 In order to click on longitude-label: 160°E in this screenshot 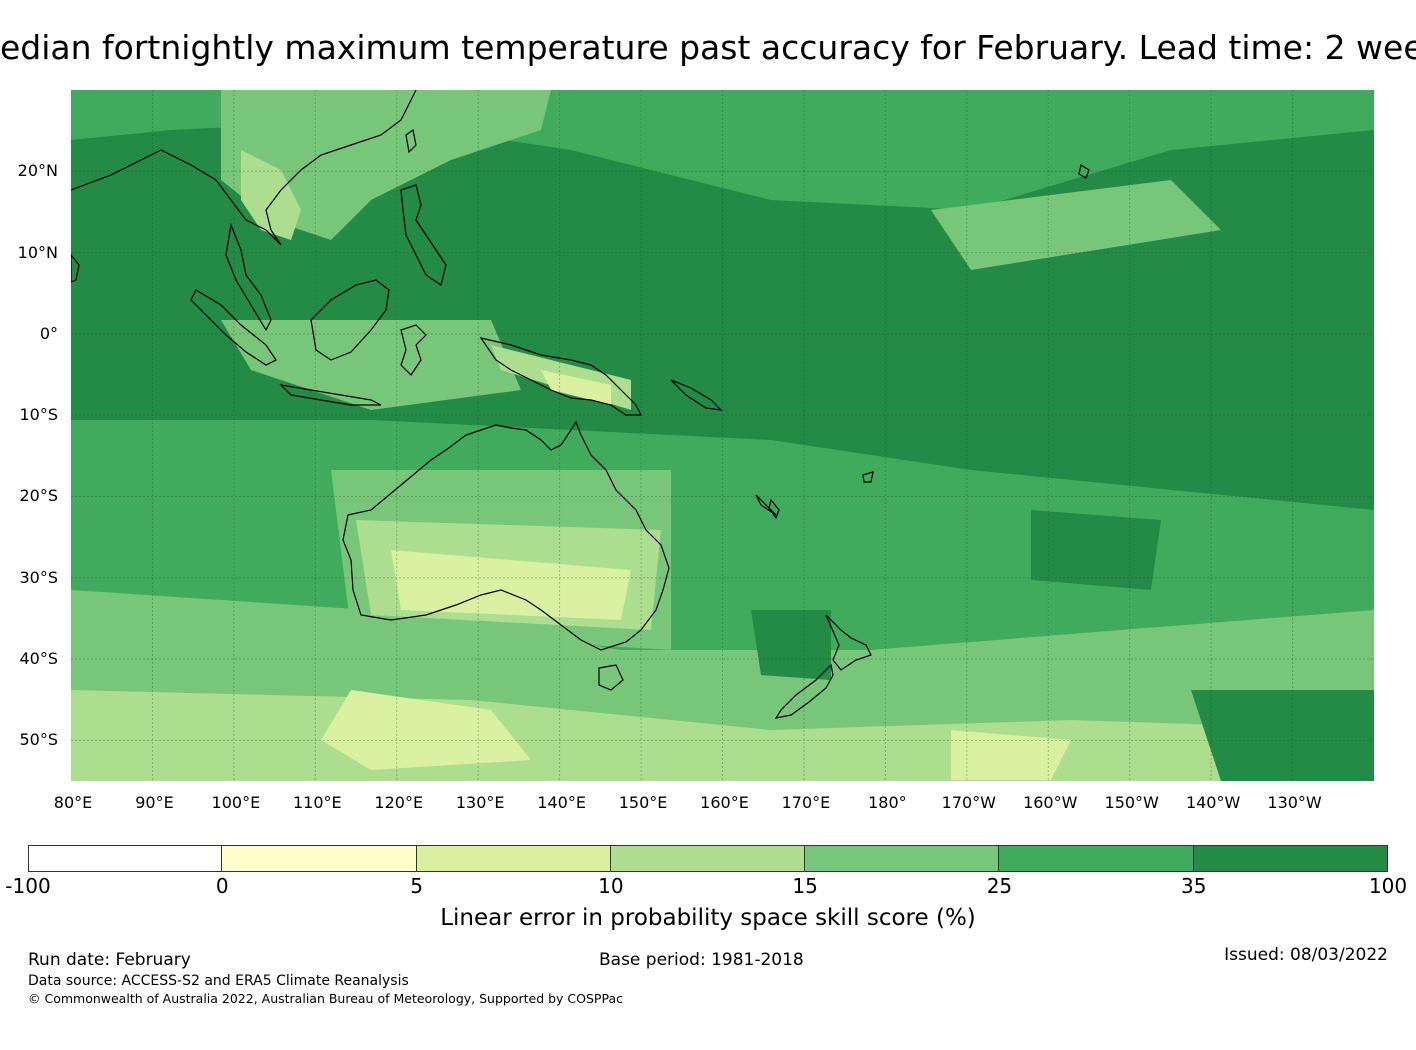, I will do `click(724, 802)`.